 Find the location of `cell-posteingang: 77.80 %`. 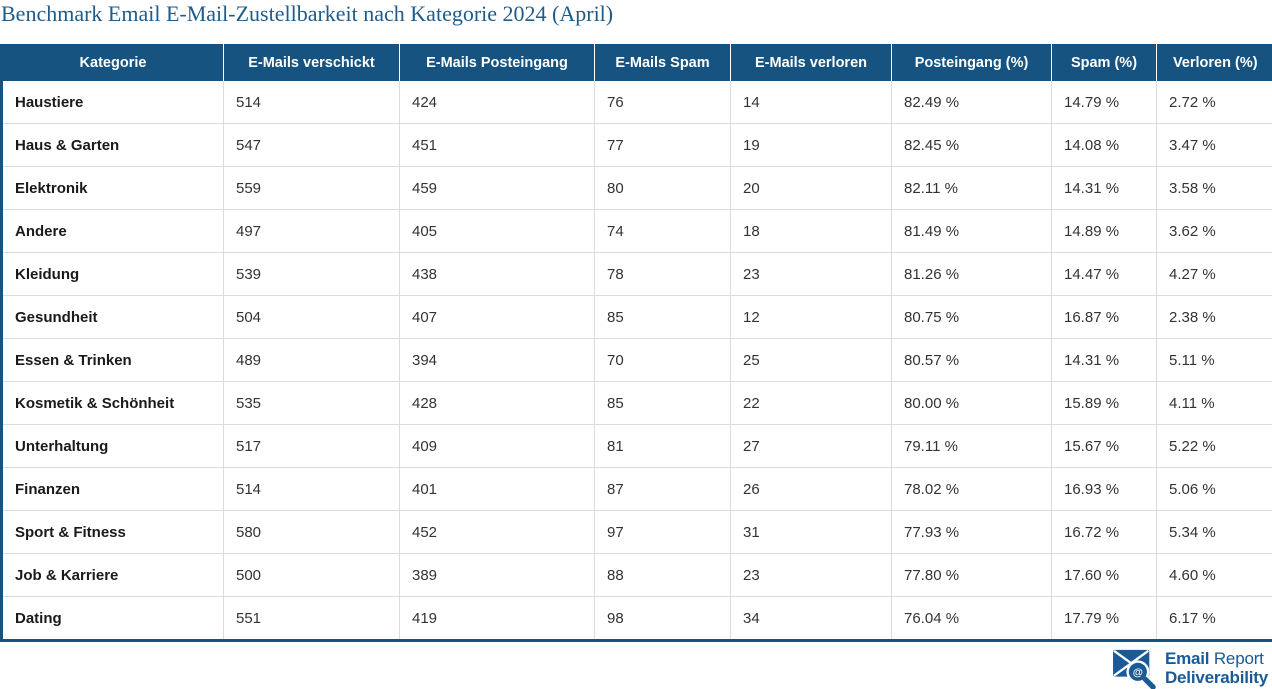

cell-posteingang: 77.80 % is located at coordinates (971, 575).